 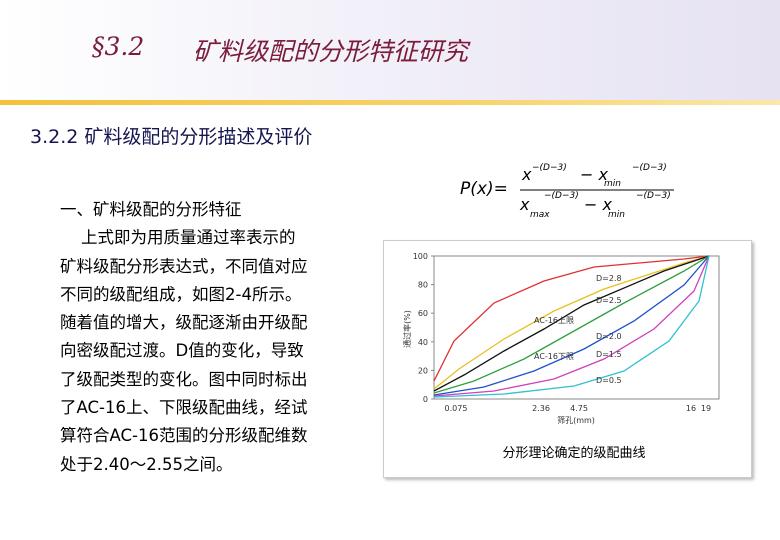 I want to click on body-line: 上式即为用质量通过率表示的, so click(x=178, y=238).